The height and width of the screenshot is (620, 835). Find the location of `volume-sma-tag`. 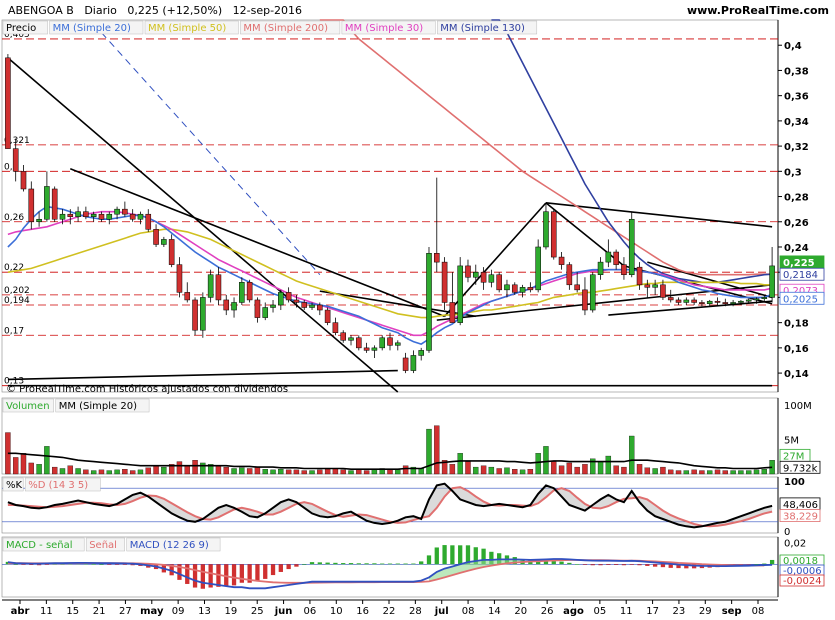

volume-sma-tag is located at coordinates (800, 467).